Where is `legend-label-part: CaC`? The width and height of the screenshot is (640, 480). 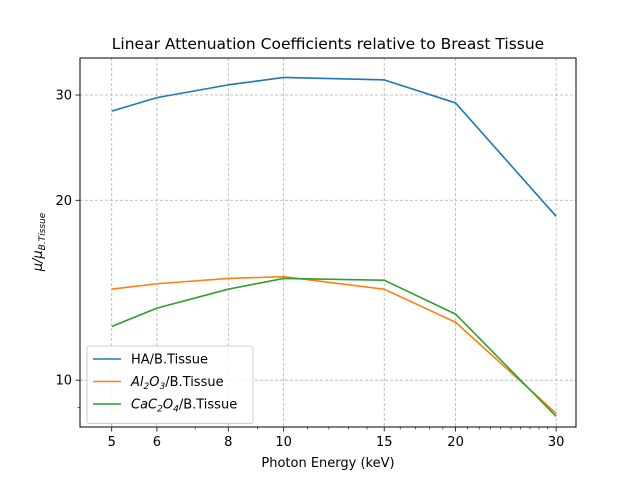 legend-label-part: CaC is located at coordinates (144, 405).